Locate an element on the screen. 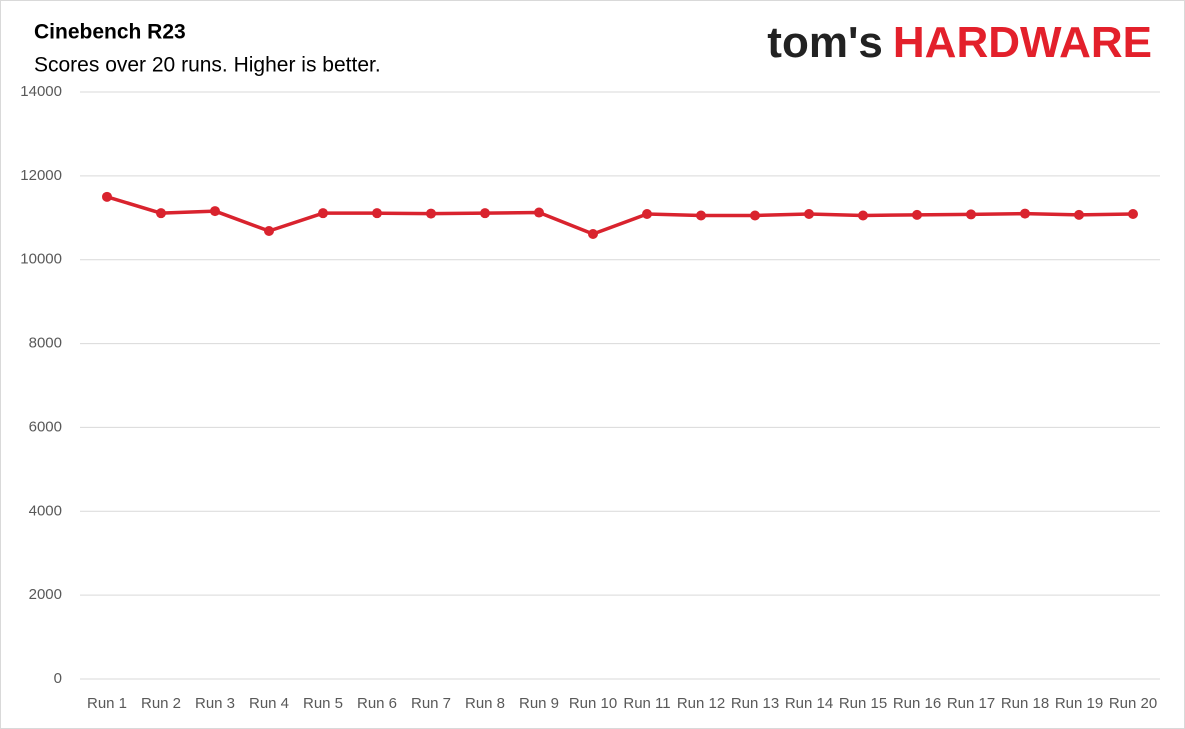 The width and height of the screenshot is (1185, 729). logo-prefix: tom's is located at coordinates (825, 42).